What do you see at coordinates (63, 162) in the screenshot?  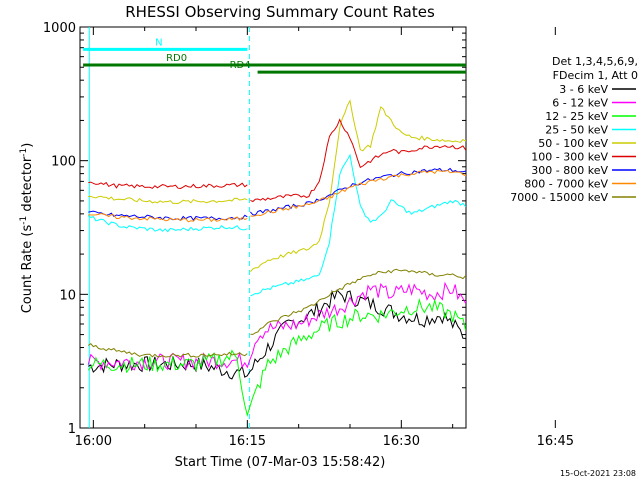 I see `y-tick-label: 100` at bounding box center [63, 162].